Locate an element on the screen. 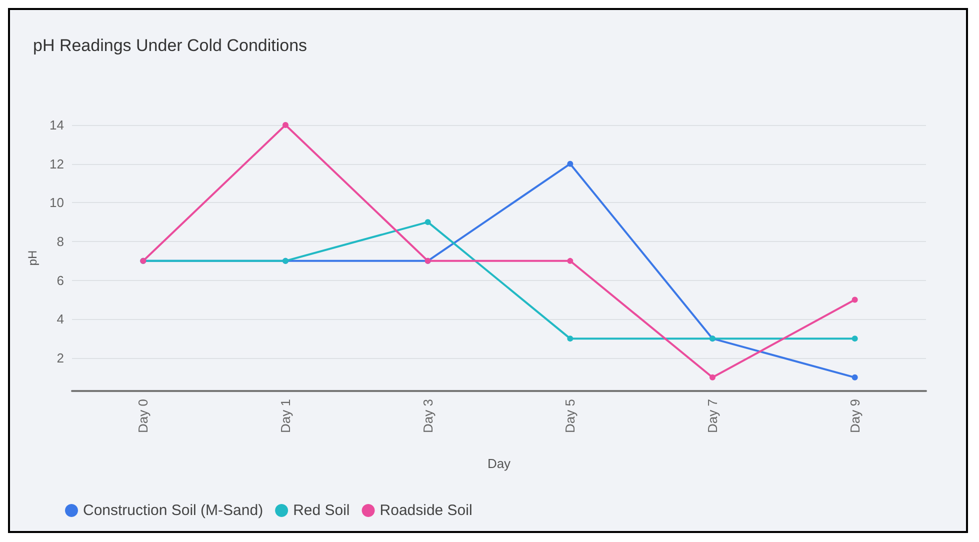 The width and height of the screenshot is (979, 542). y-axis-title: pH is located at coordinates (33, 258).